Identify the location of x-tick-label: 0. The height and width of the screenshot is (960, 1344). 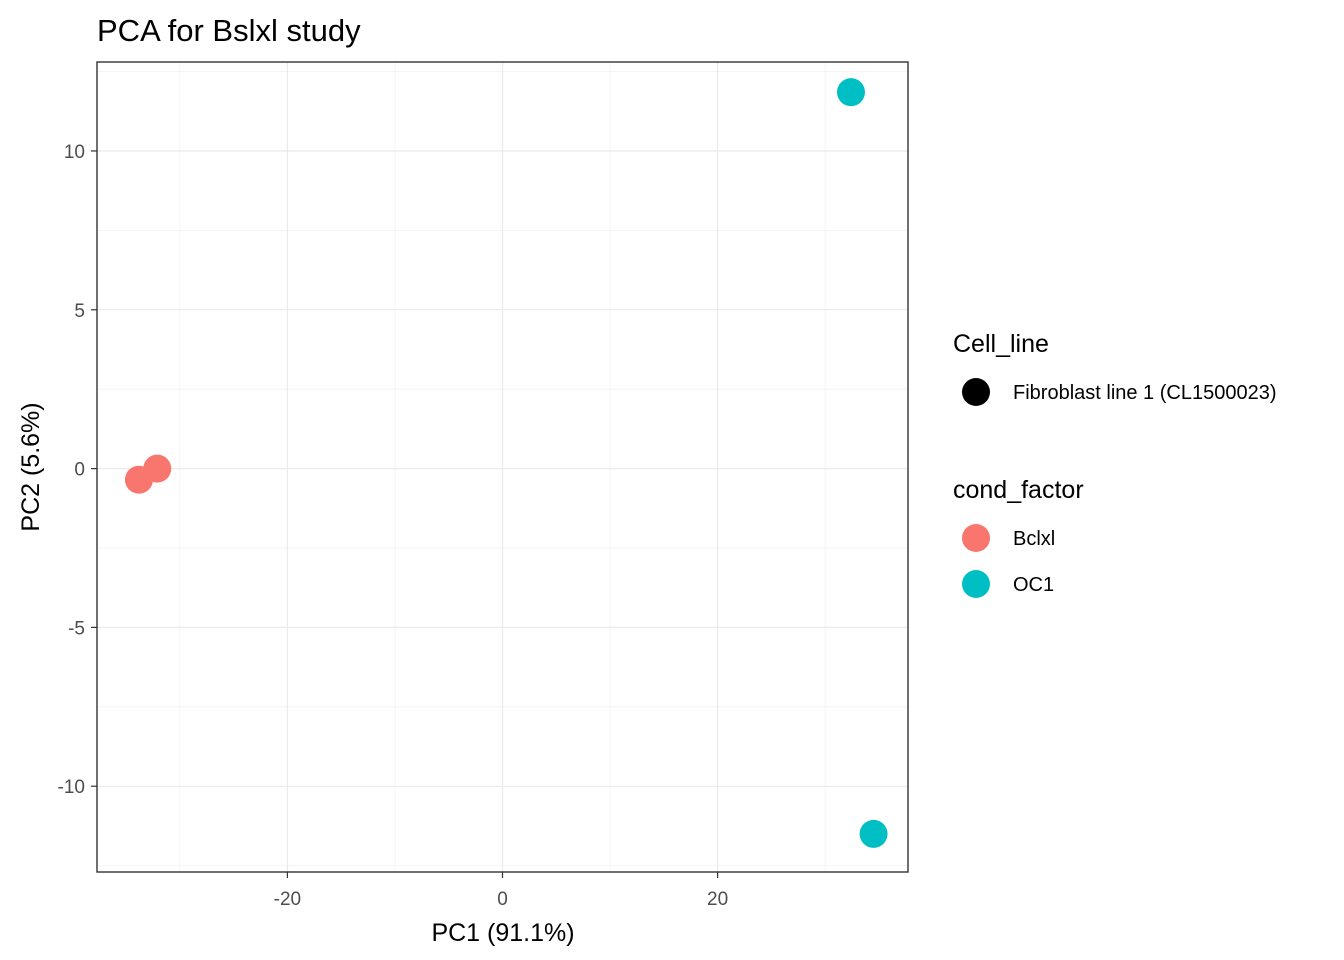
(502, 899).